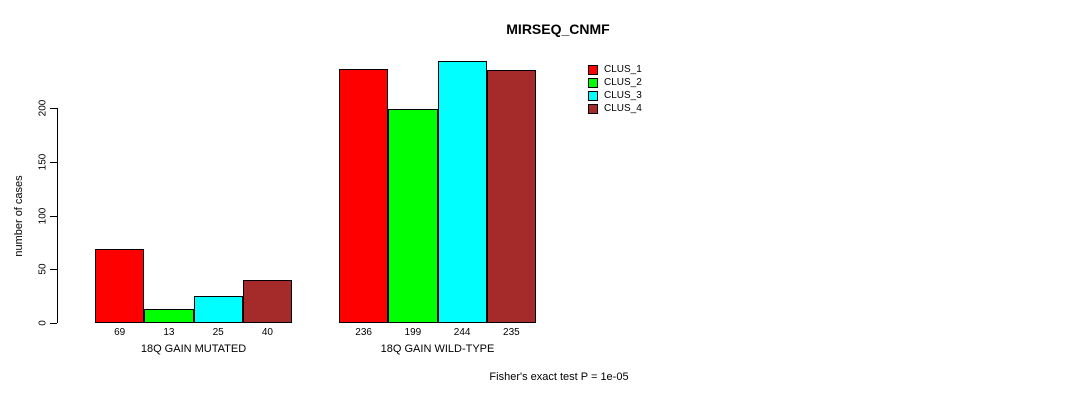 Image resolution: width=1090 pixels, height=400 pixels. Describe the element at coordinates (193, 349) in the screenshot. I see `x-group-label: 18Q GAIN MUTATED` at that location.